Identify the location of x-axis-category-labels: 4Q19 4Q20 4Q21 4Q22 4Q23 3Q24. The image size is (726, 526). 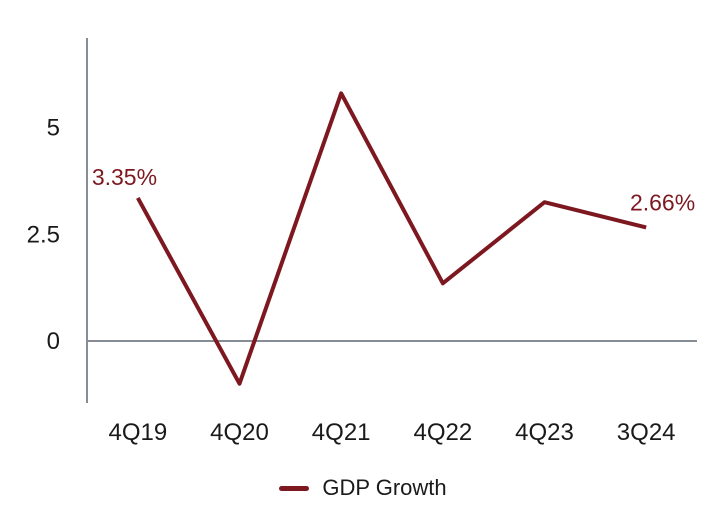
(391, 432).